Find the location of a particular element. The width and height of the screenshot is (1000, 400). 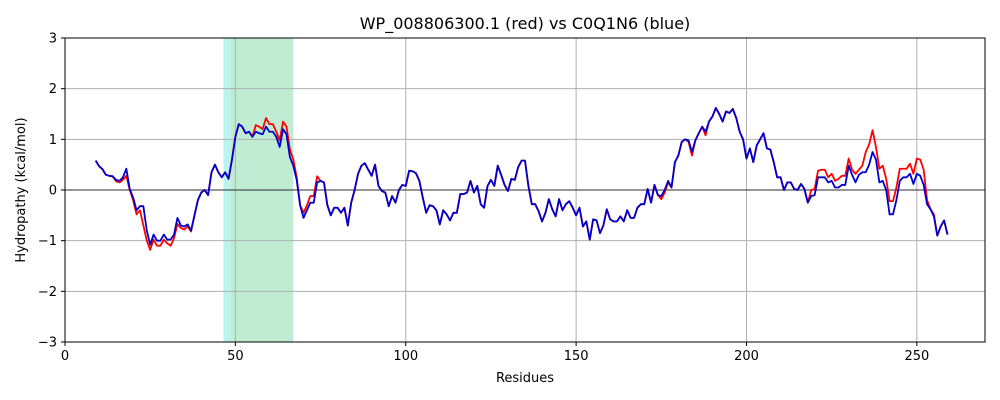

y-tick-label: 0 is located at coordinates (53, 191).